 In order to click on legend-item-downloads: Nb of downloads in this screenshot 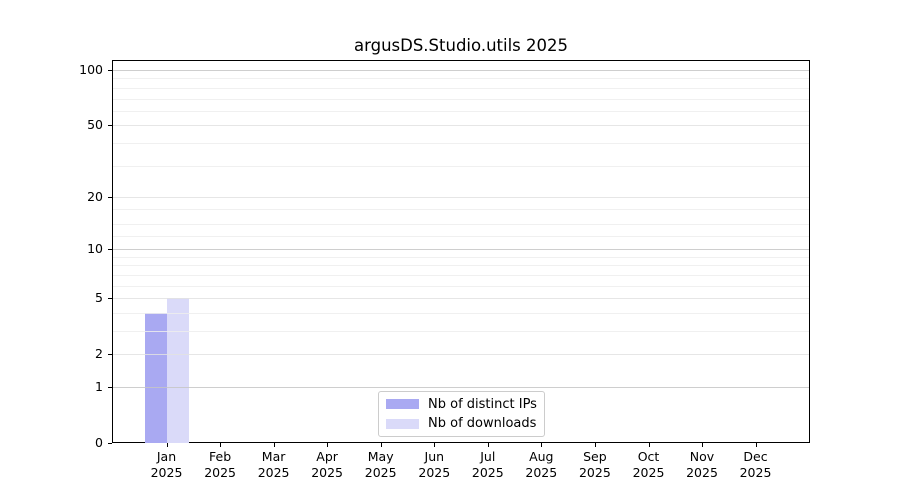, I will do `click(461, 424)`.